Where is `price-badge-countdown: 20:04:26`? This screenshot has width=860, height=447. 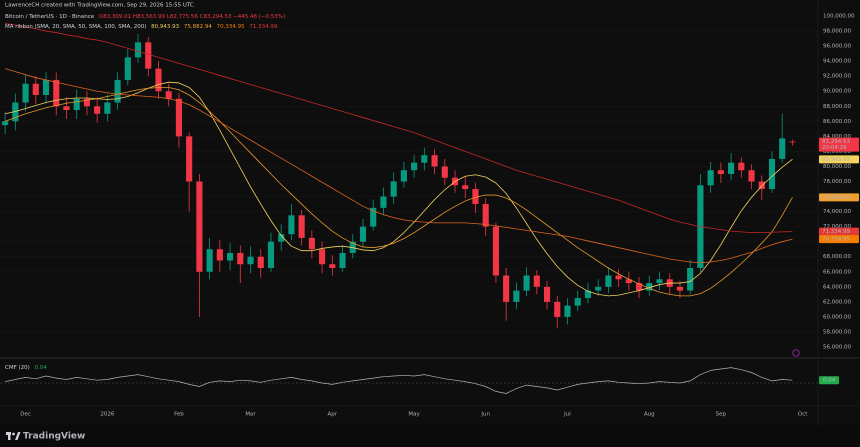 price-badge-countdown: 20:04:26 is located at coordinates (834, 148).